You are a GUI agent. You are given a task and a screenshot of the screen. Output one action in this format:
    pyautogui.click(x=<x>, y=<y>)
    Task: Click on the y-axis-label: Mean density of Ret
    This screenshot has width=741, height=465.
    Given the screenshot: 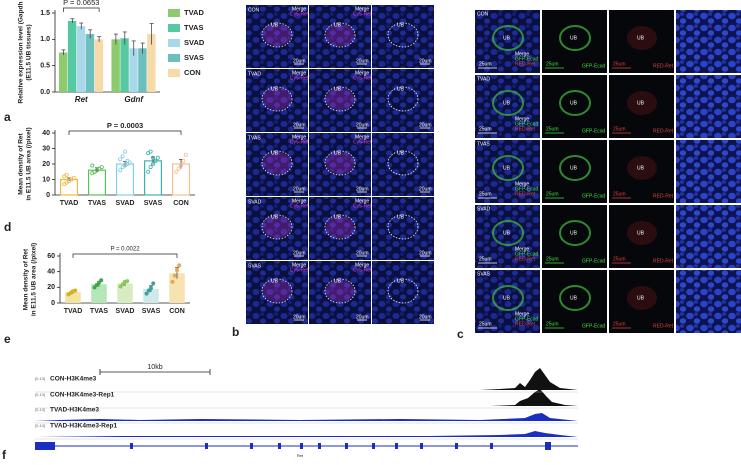 What is the action you would take?
    pyautogui.click(x=26, y=279)
    